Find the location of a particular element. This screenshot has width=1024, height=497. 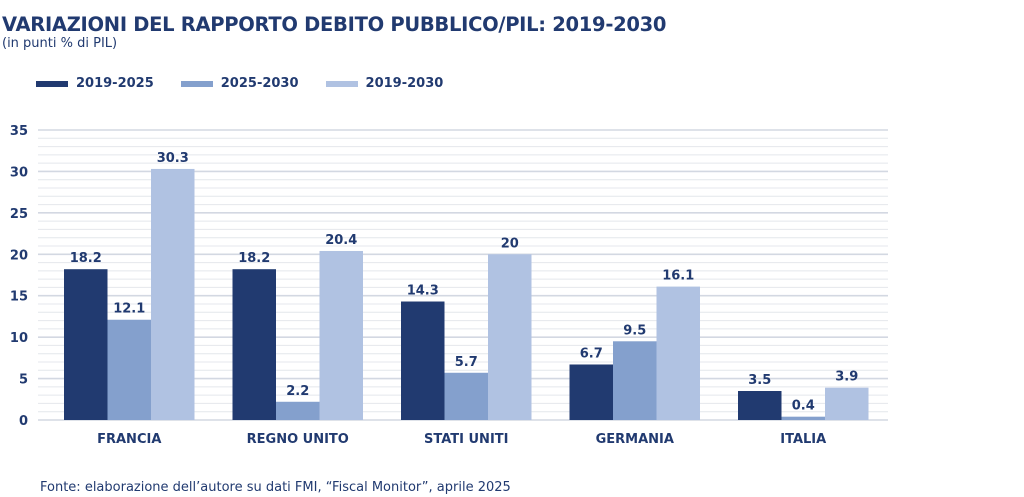

bar-2019-2030-germania is located at coordinates (678, 353).